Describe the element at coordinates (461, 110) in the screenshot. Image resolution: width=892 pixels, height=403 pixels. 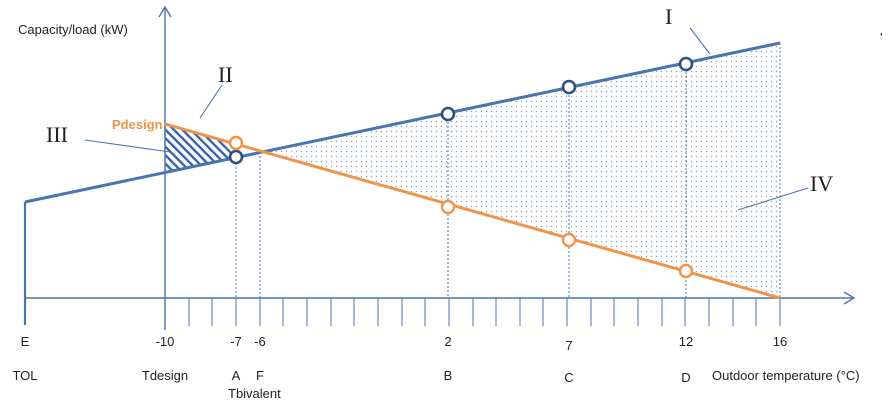
I see `series-i-markers` at that location.